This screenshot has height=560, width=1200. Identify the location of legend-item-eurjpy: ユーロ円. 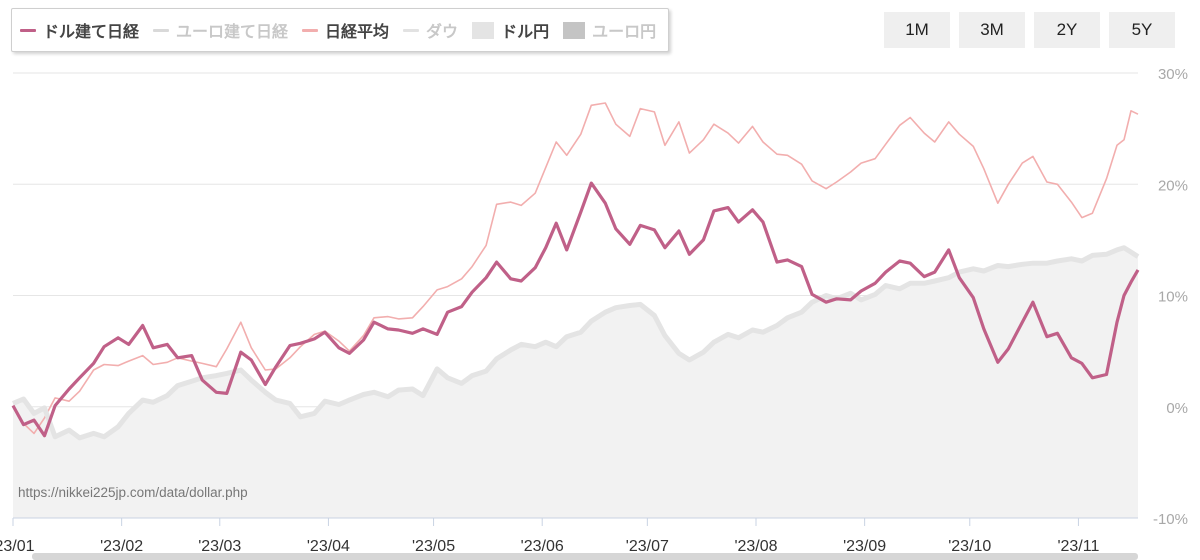
(609, 30).